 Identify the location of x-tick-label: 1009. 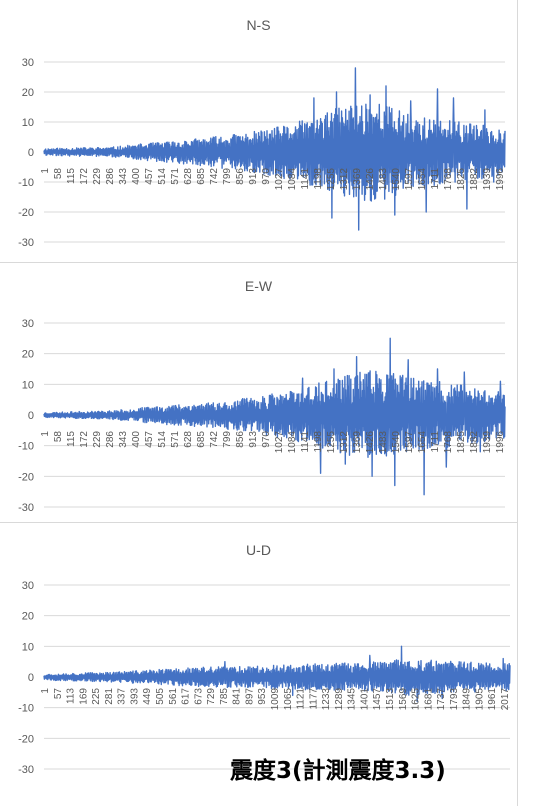
(275, 699).